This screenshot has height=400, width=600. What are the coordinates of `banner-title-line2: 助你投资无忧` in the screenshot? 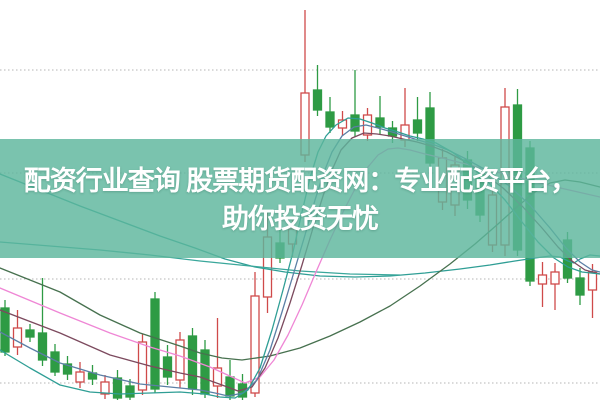 It's located at (300, 219).